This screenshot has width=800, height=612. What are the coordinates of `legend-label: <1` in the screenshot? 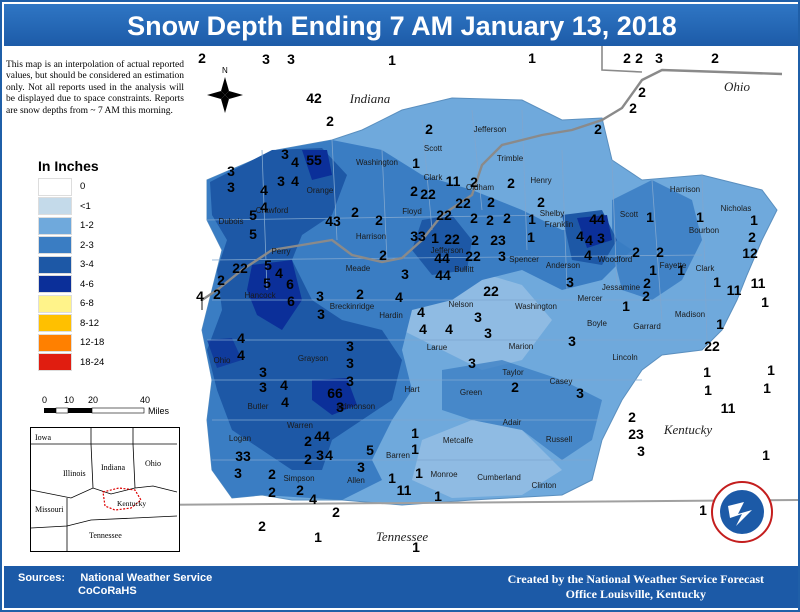 It's located at (85, 206).